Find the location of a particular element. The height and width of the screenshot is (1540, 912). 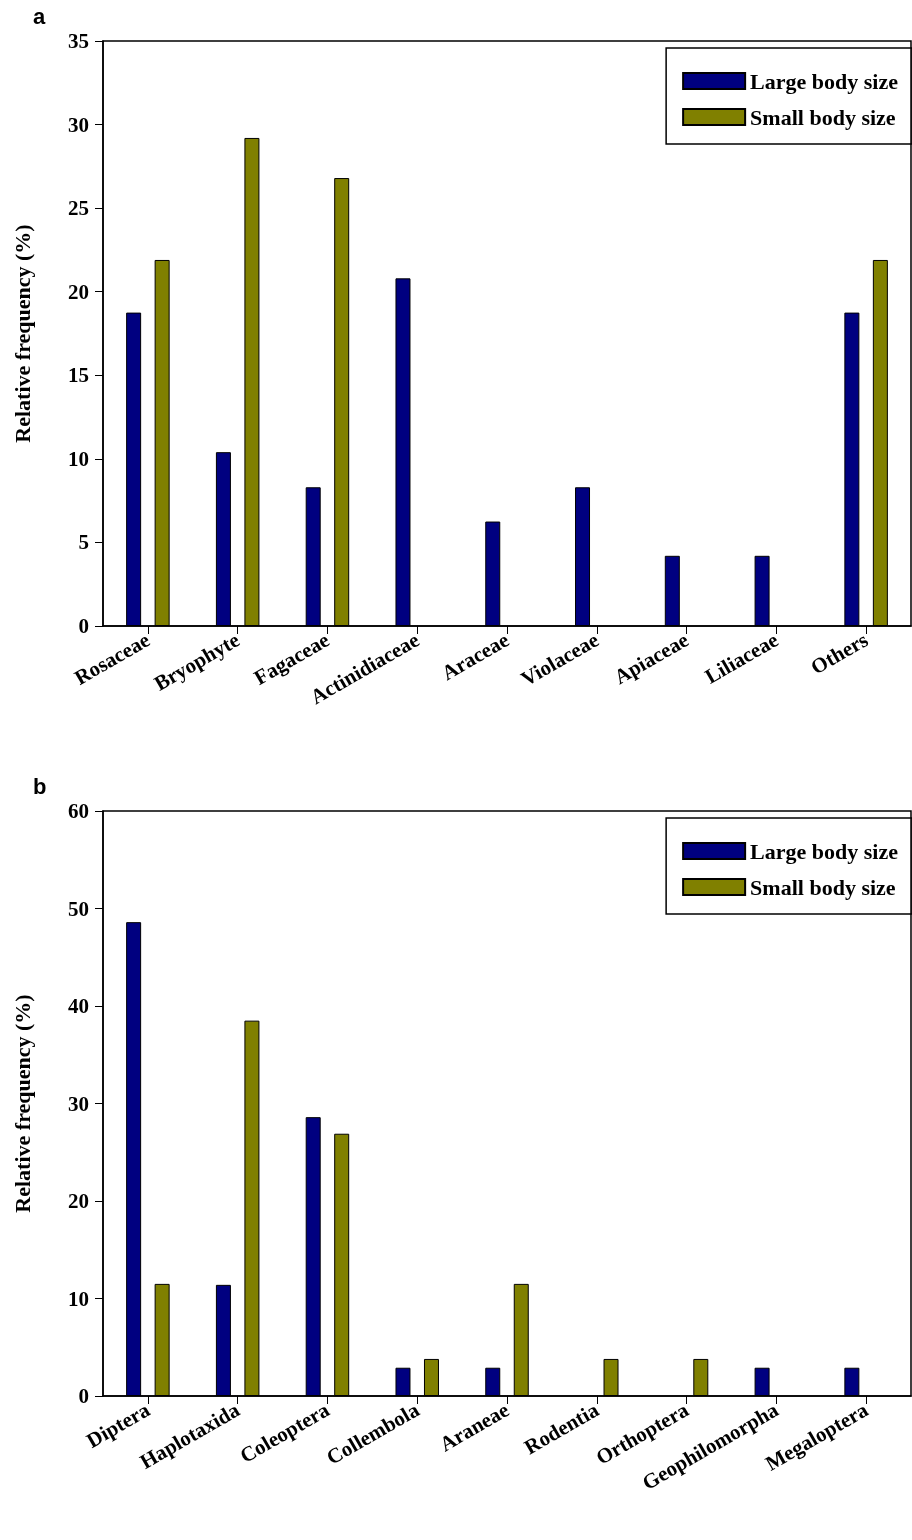

y-tick-label: 50 is located at coordinates (78, 908).